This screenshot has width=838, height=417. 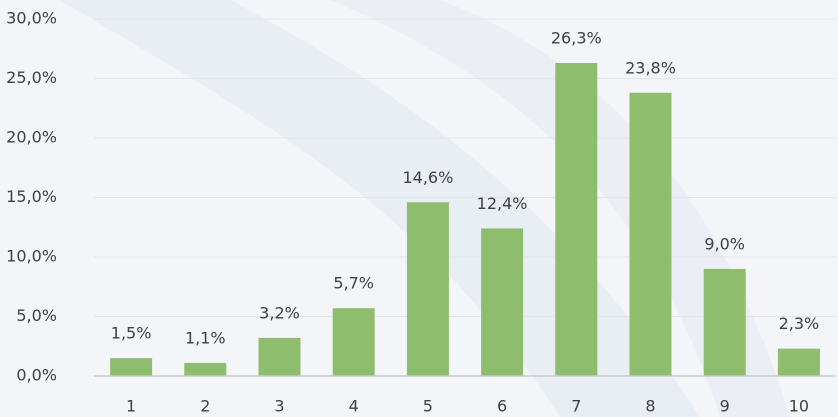 What do you see at coordinates (36, 375) in the screenshot?
I see `y-tick-label: 0,0%` at bounding box center [36, 375].